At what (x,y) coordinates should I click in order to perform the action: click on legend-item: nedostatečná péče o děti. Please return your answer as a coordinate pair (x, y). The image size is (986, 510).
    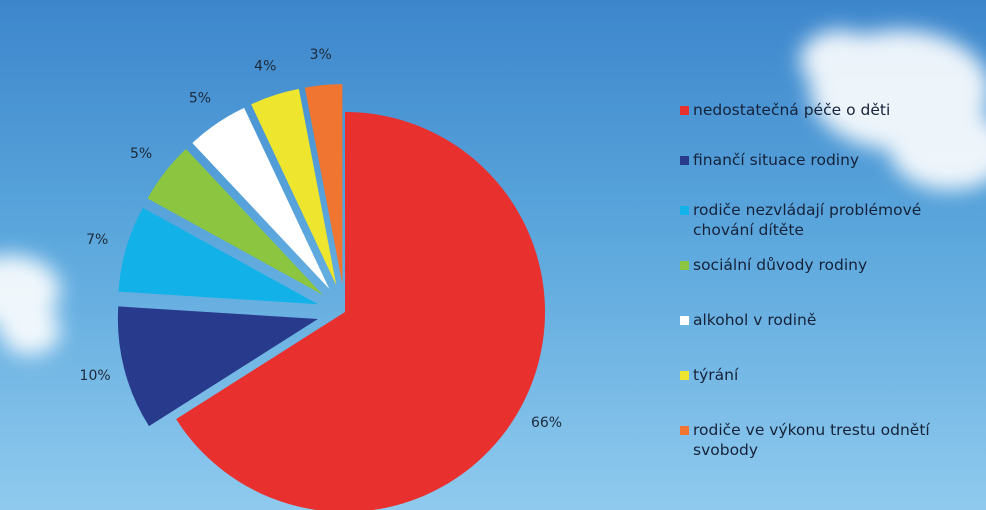
    Looking at the image, I should click on (830, 110).